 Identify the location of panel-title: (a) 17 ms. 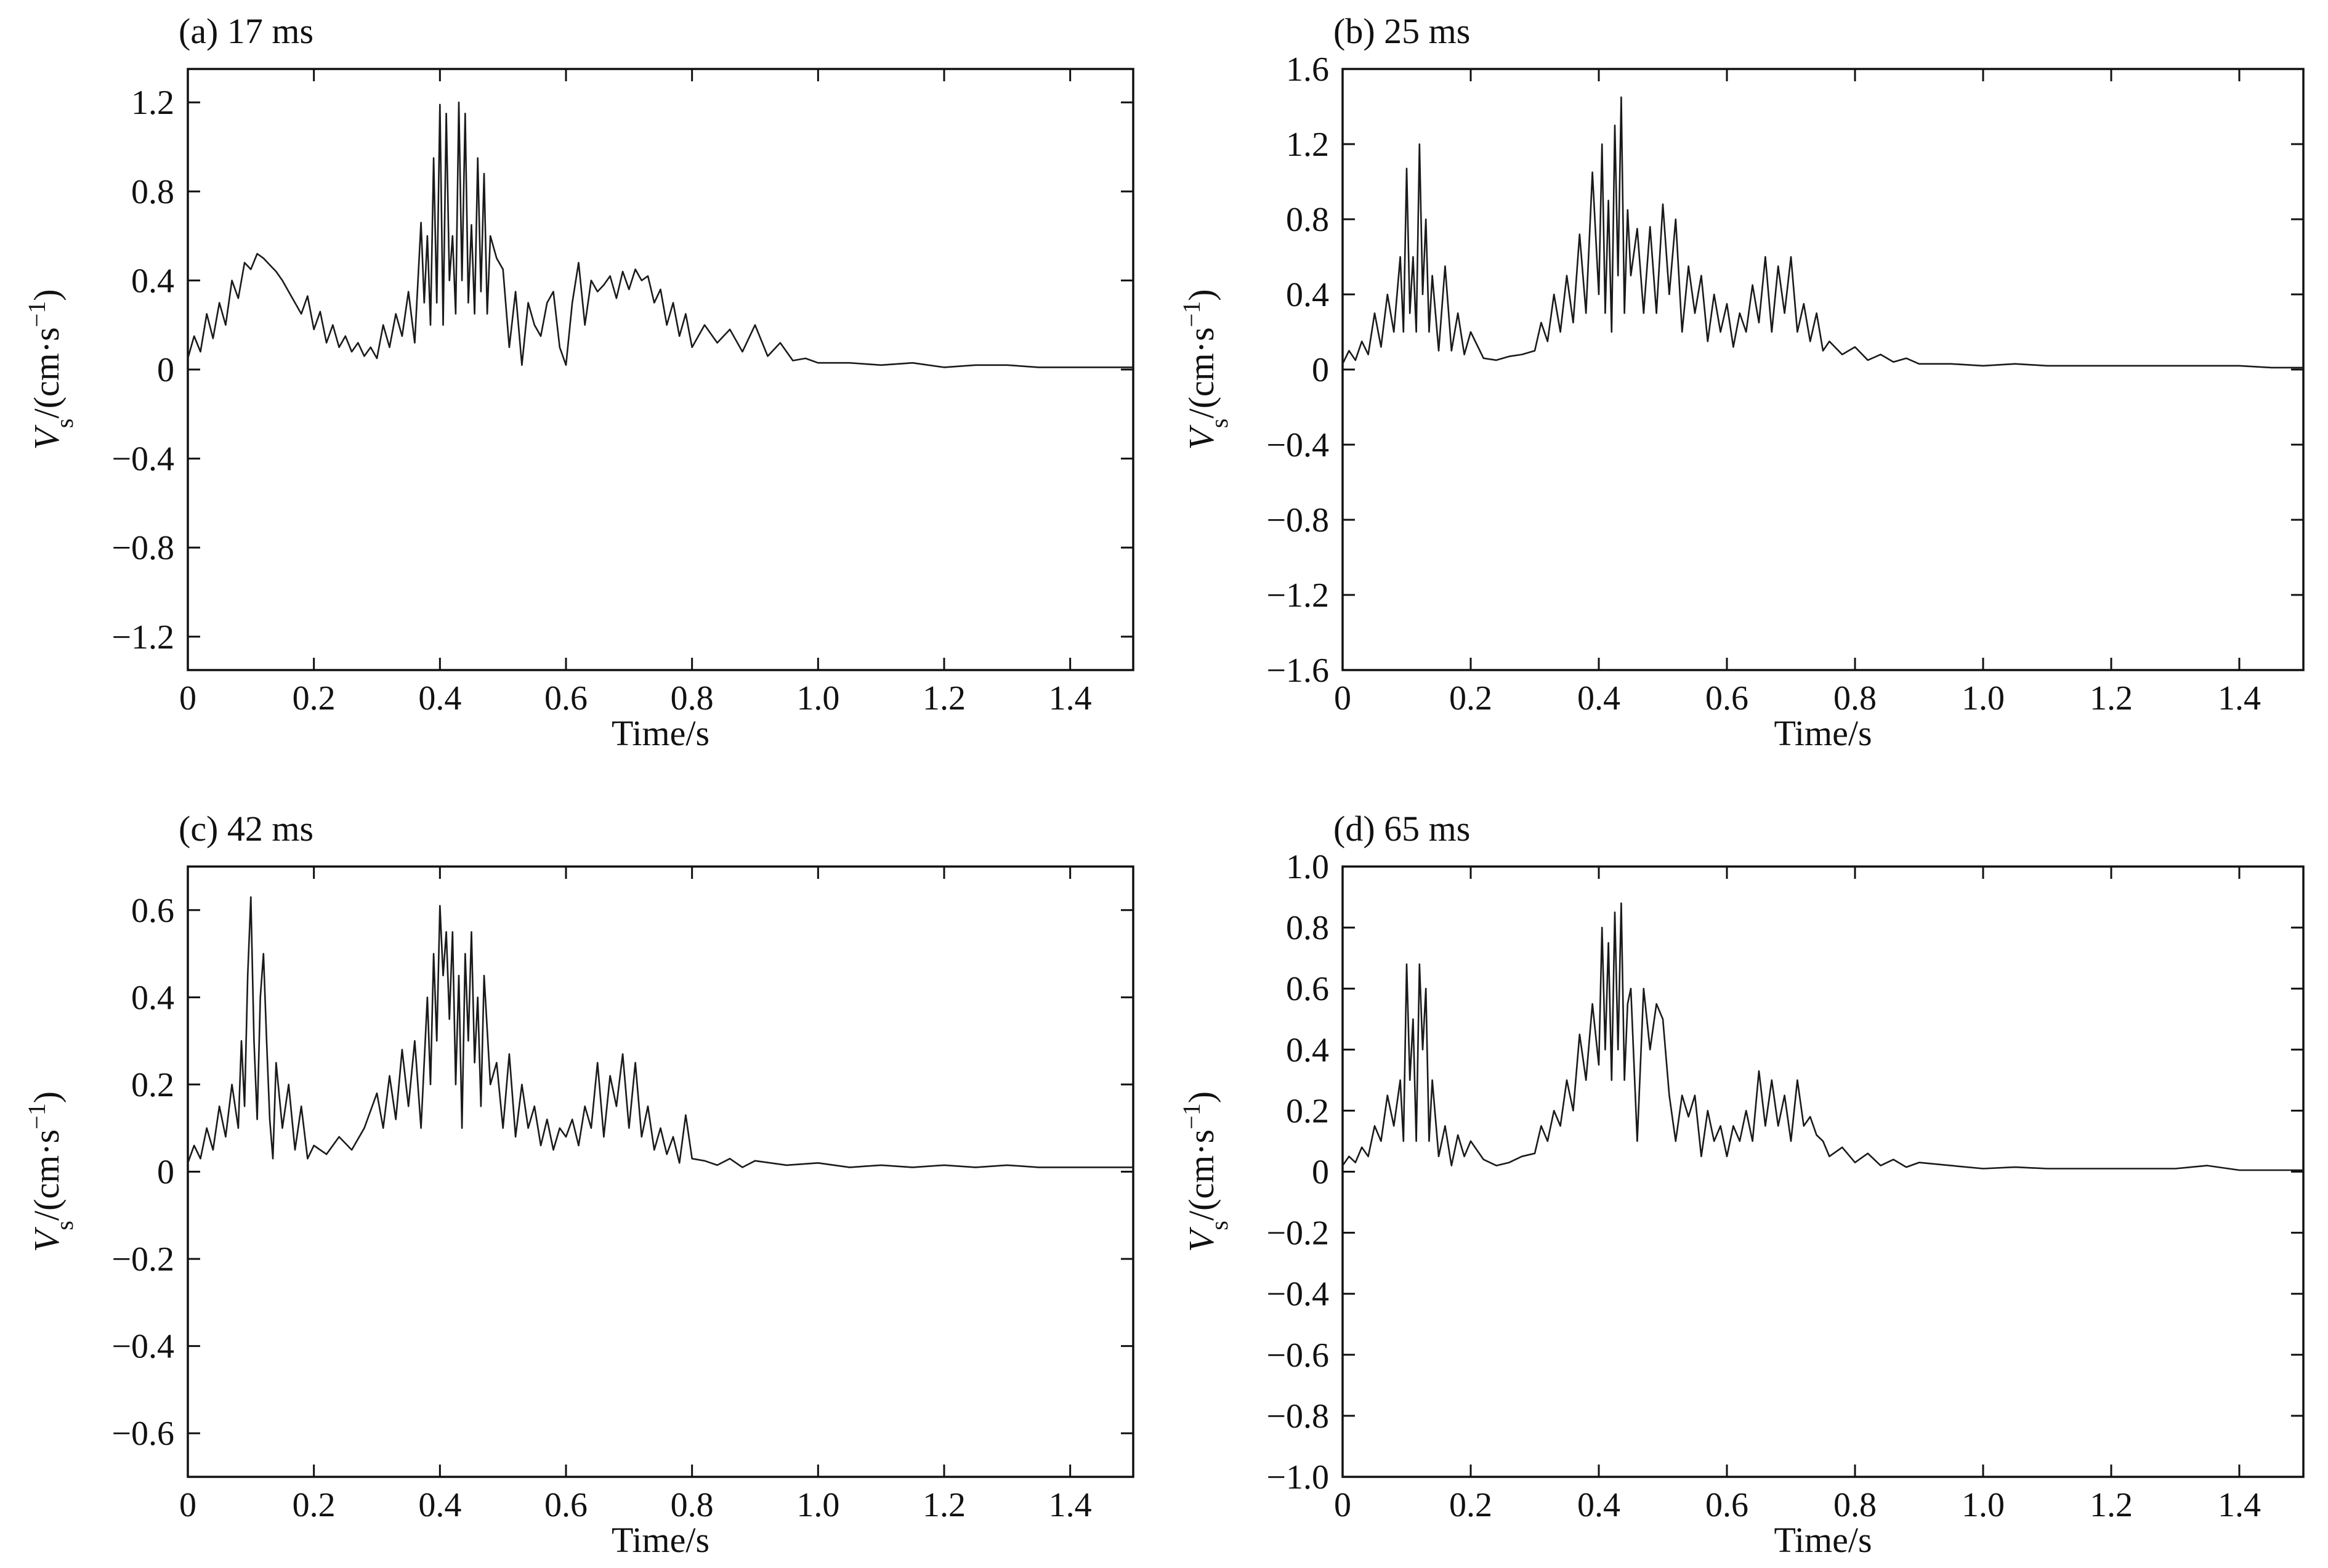
(246, 31).